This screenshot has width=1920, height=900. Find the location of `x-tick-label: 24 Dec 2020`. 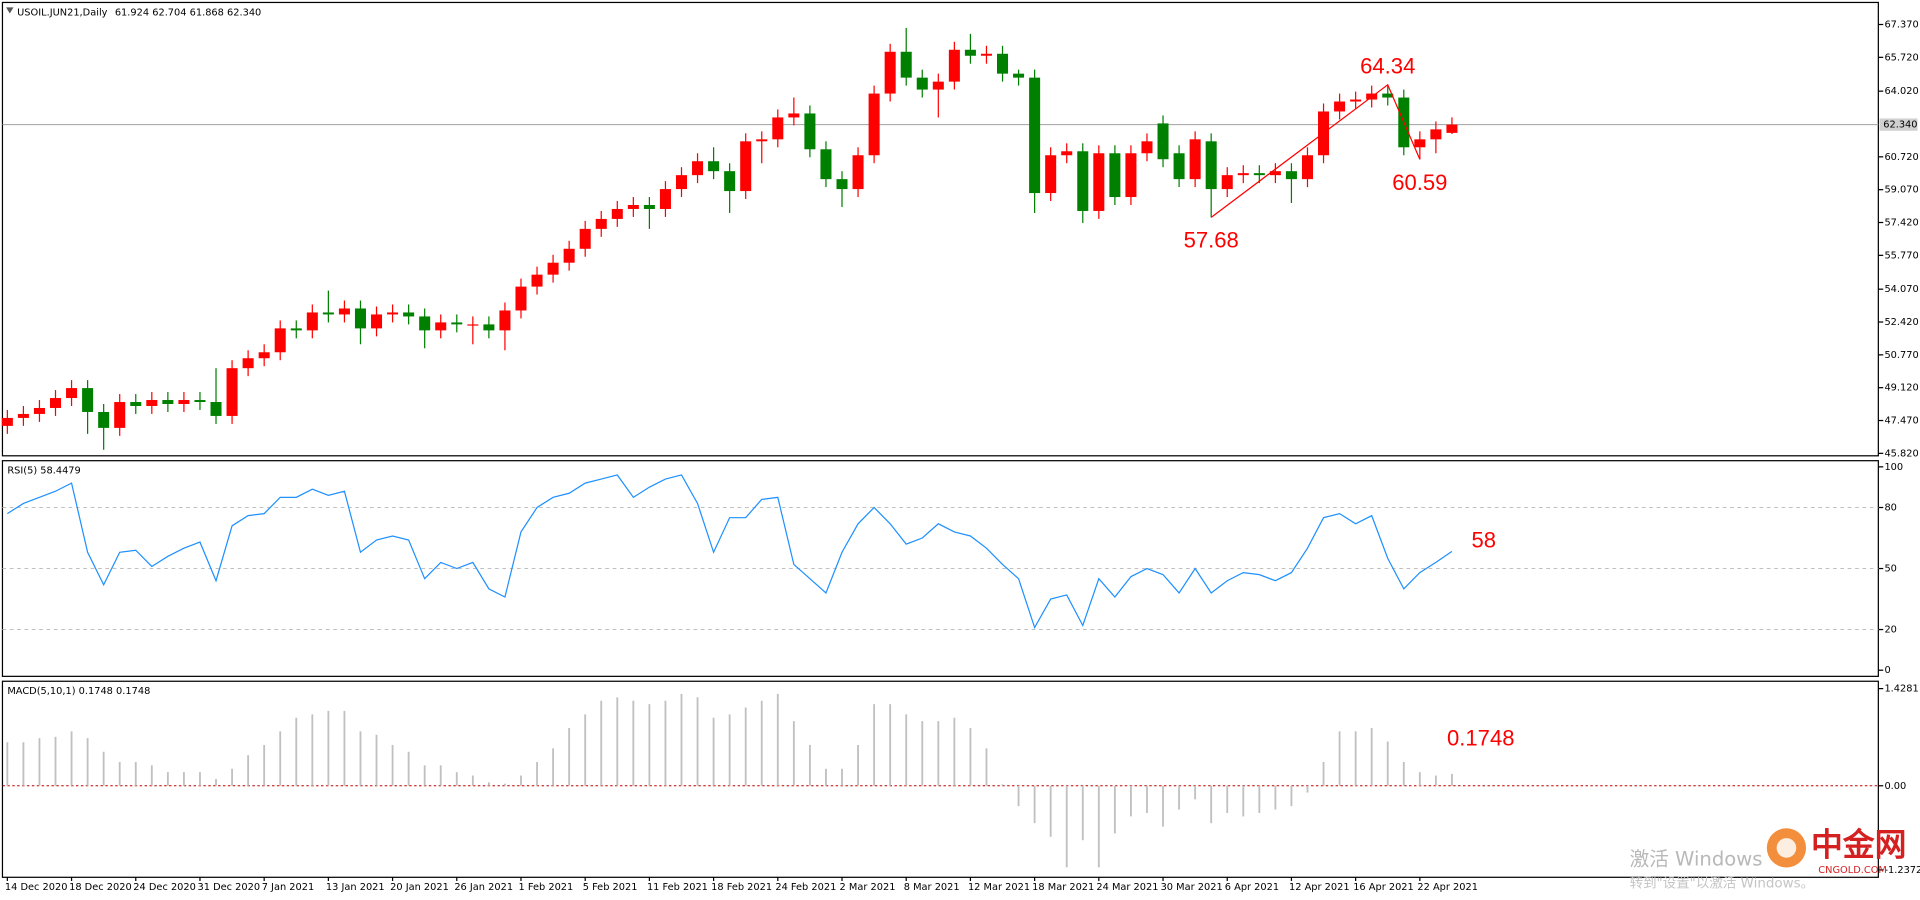

x-tick-label: 24 Dec 2020 is located at coordinates (164, 887).